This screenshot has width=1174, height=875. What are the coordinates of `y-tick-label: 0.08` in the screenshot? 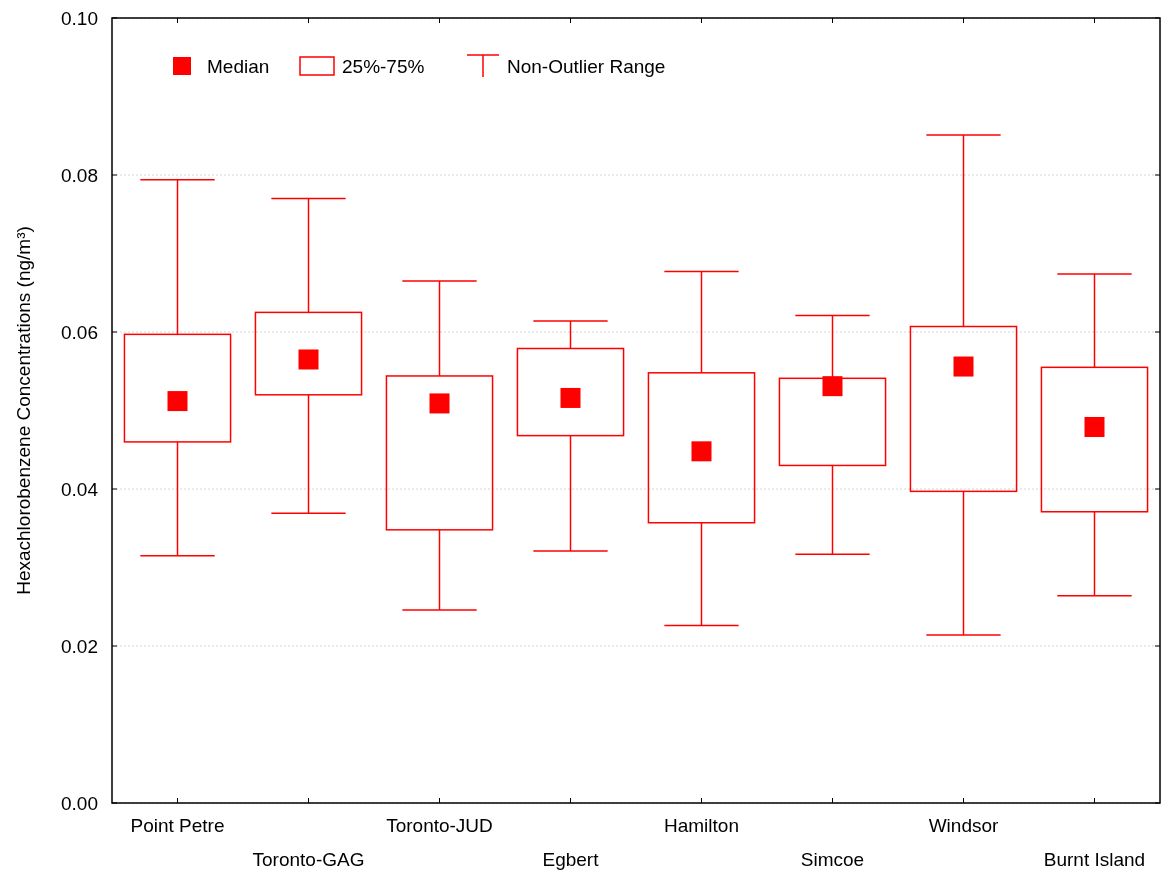 It's located at (79, 175).